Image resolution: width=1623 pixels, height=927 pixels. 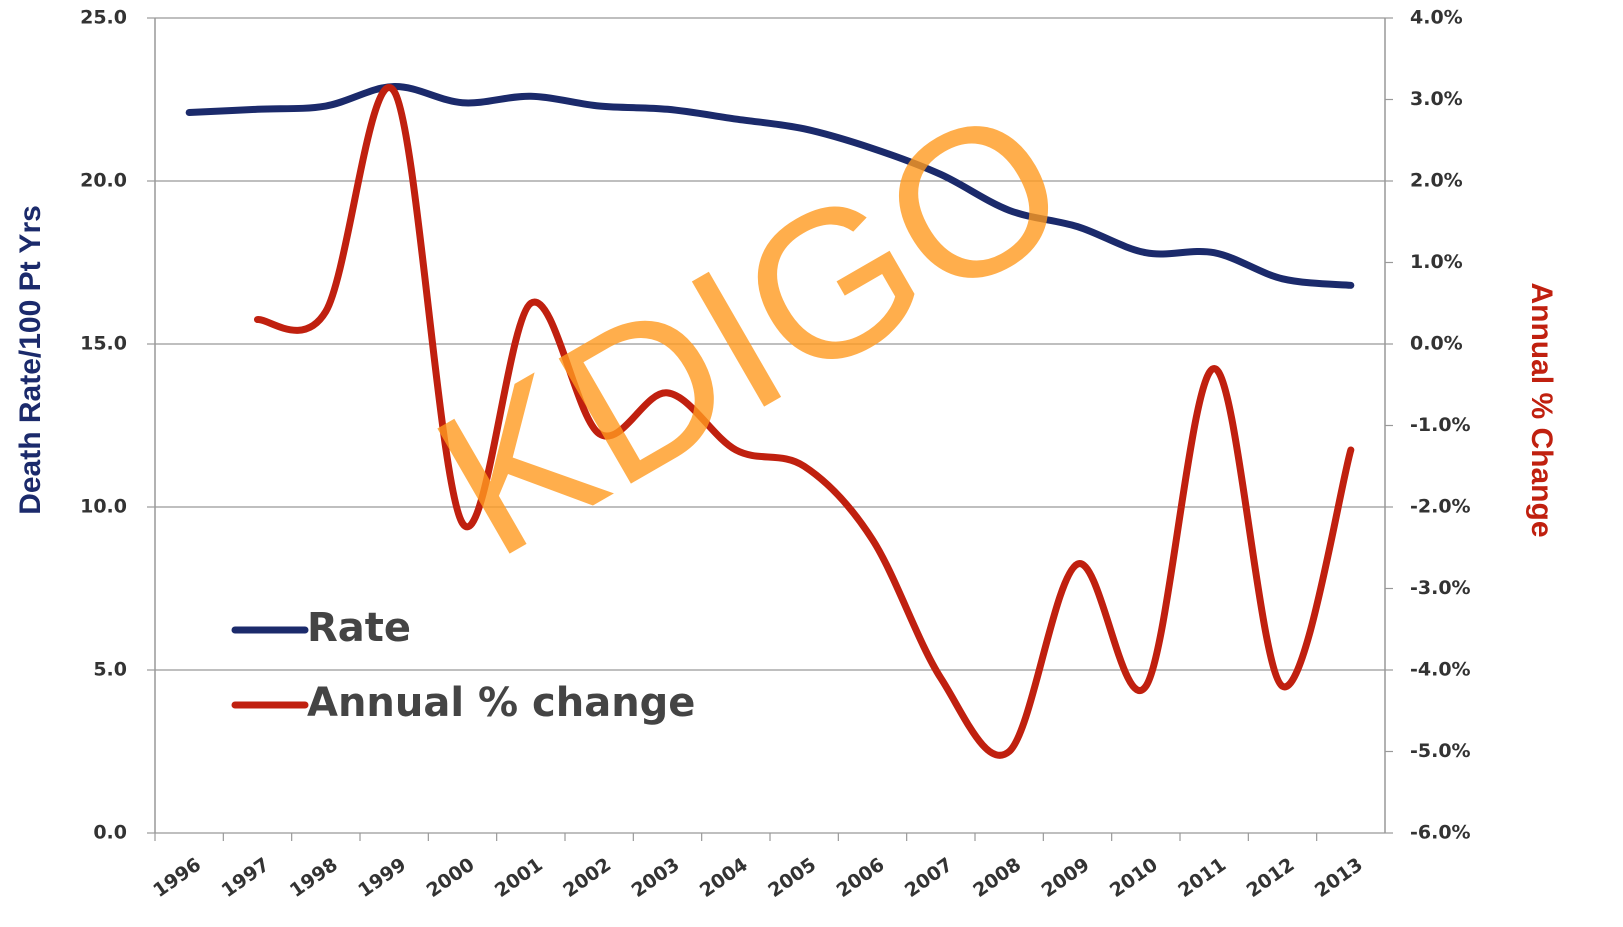 I want to click on x-tick-label: 2008, so click(x=997, y=878).